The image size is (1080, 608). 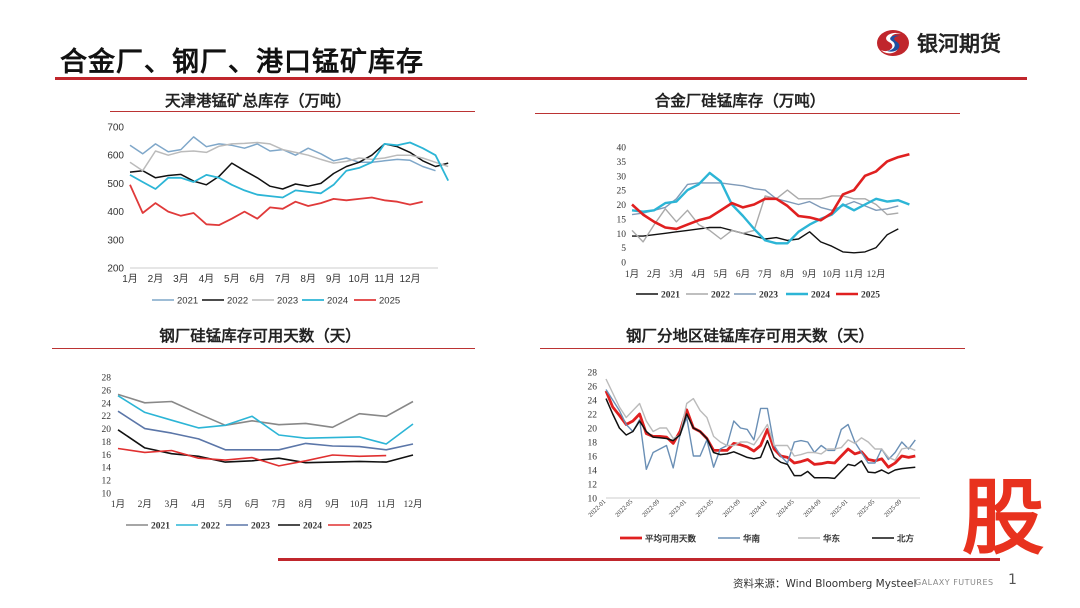 I want to click on y-tick-label: 25, so click(x=622, y=192).